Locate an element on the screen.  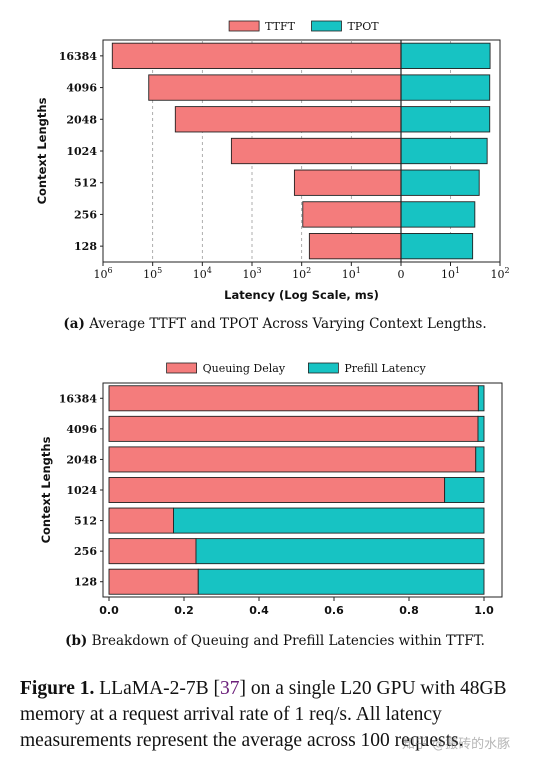
chart-a-bar-tpot-2048 is located at coordinates (445, 119).